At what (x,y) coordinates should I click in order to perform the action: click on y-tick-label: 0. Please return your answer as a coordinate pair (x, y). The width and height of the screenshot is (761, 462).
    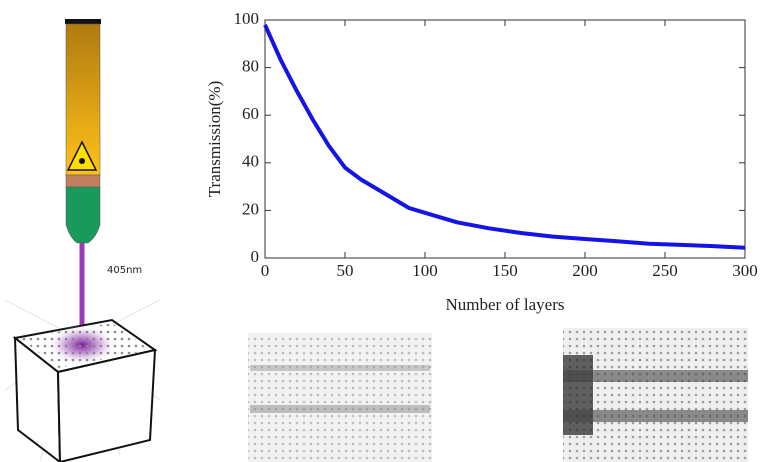
    Looking at the image, I should click on (255, 256).